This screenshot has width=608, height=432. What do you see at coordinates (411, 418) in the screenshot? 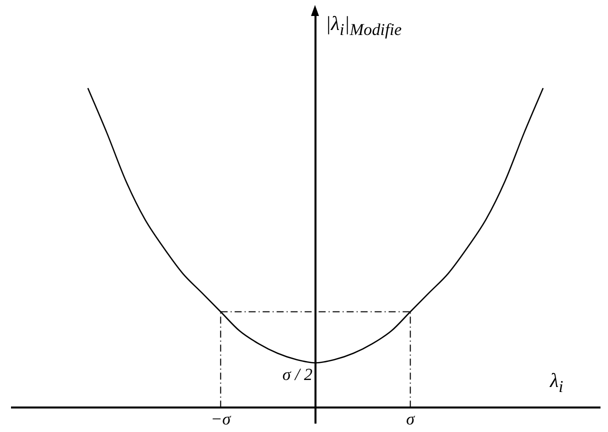
I see `x-tick-label: σ` at bounding box center [411, 418].